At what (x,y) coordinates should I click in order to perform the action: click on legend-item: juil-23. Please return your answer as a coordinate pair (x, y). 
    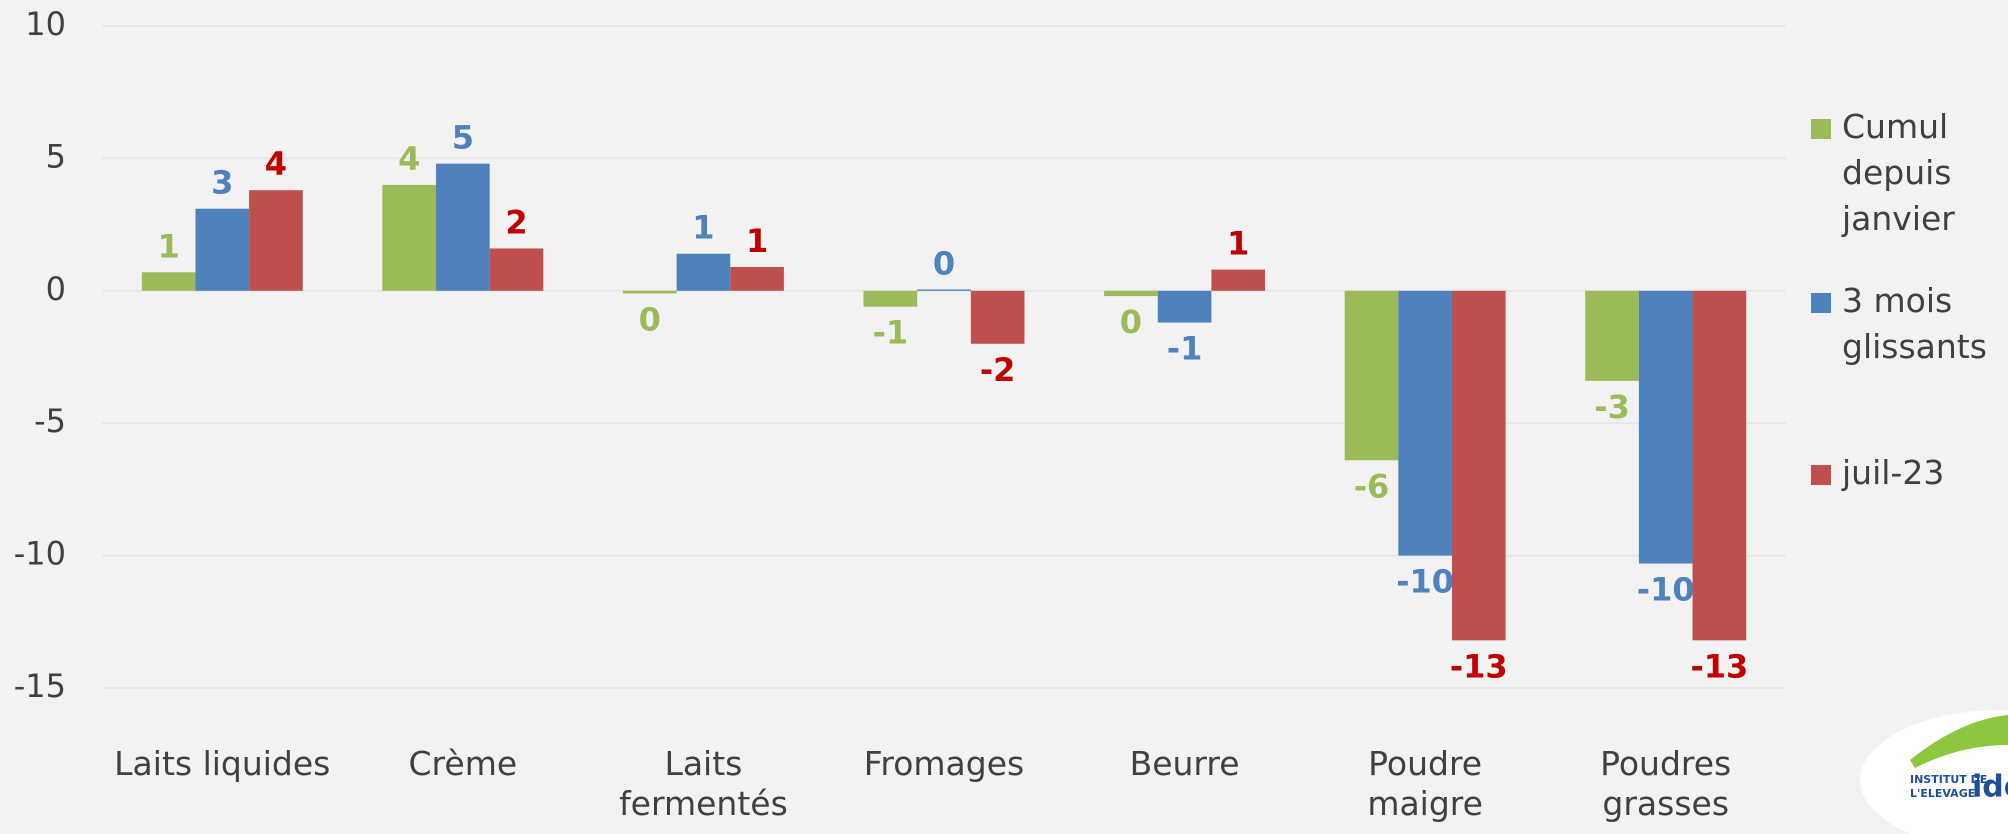
    Looking at the image, I should click on (1903, 473).